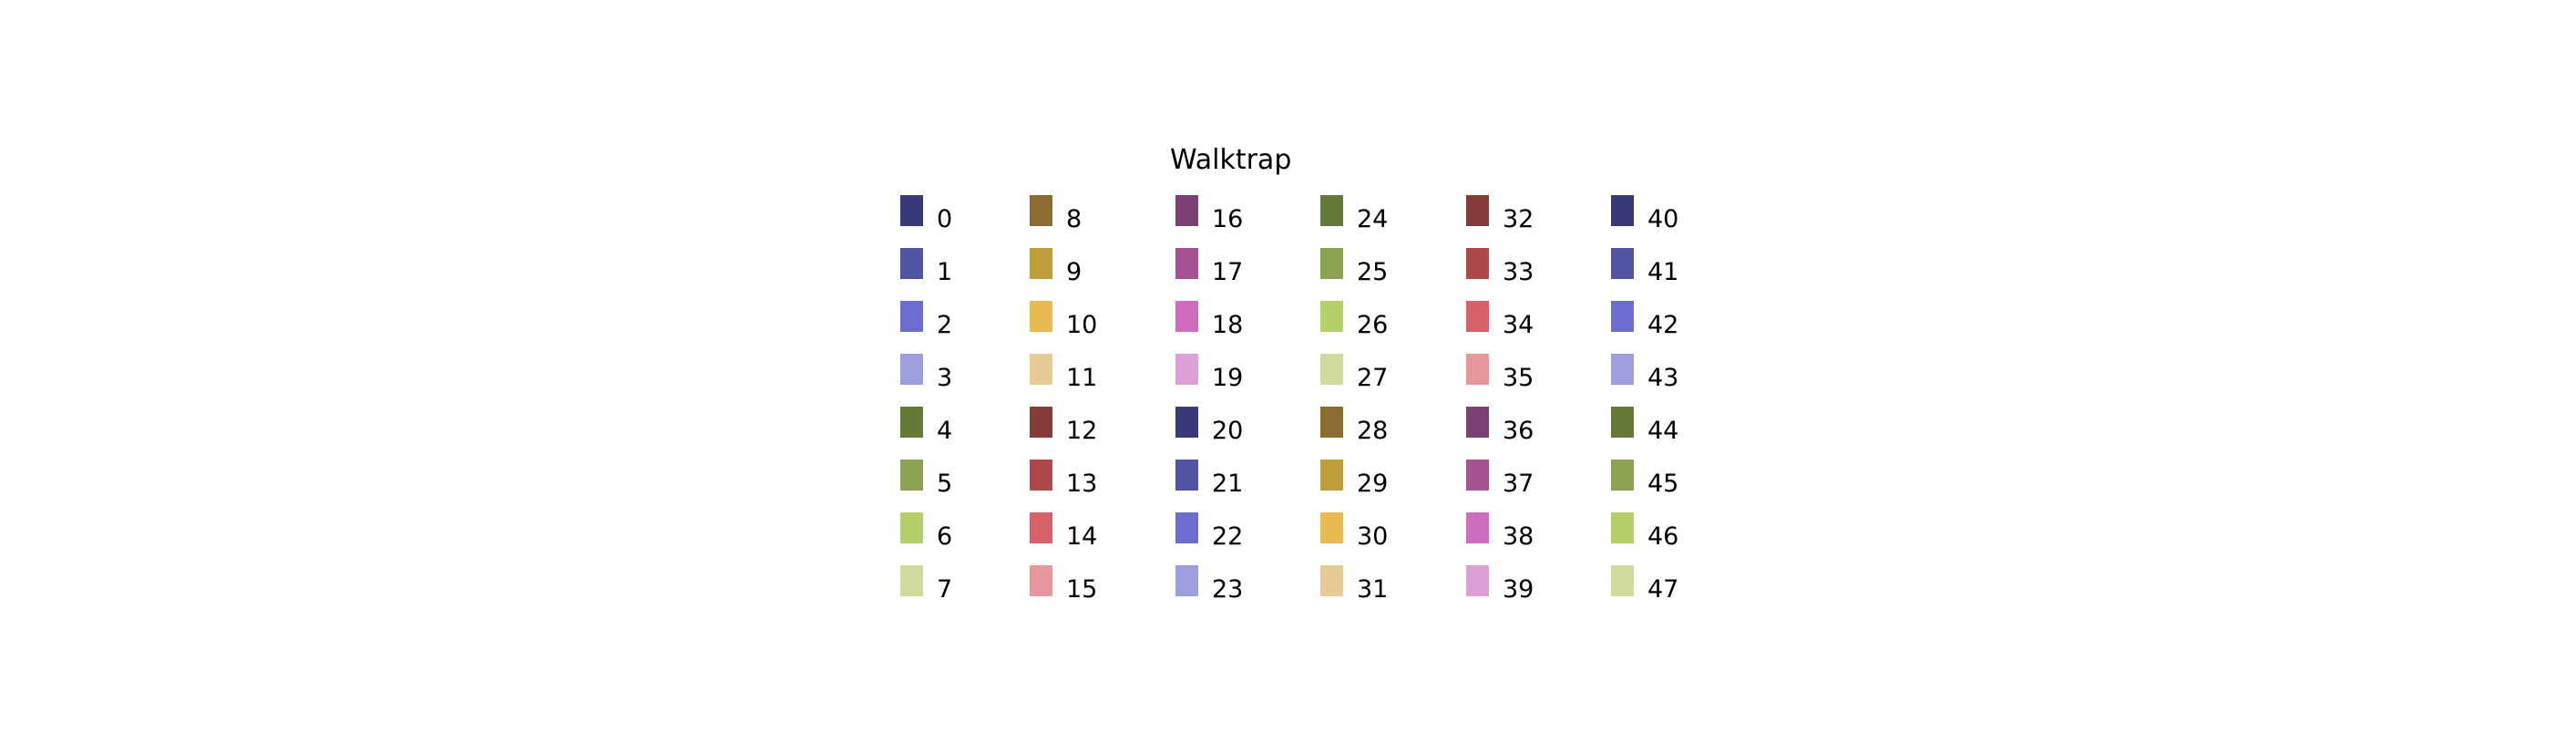 The width and height of the screenshot is (2576, 744). Describe the element at coordinates (1663, 272) in the screenshot. I see `legend-label: 41` at that location.